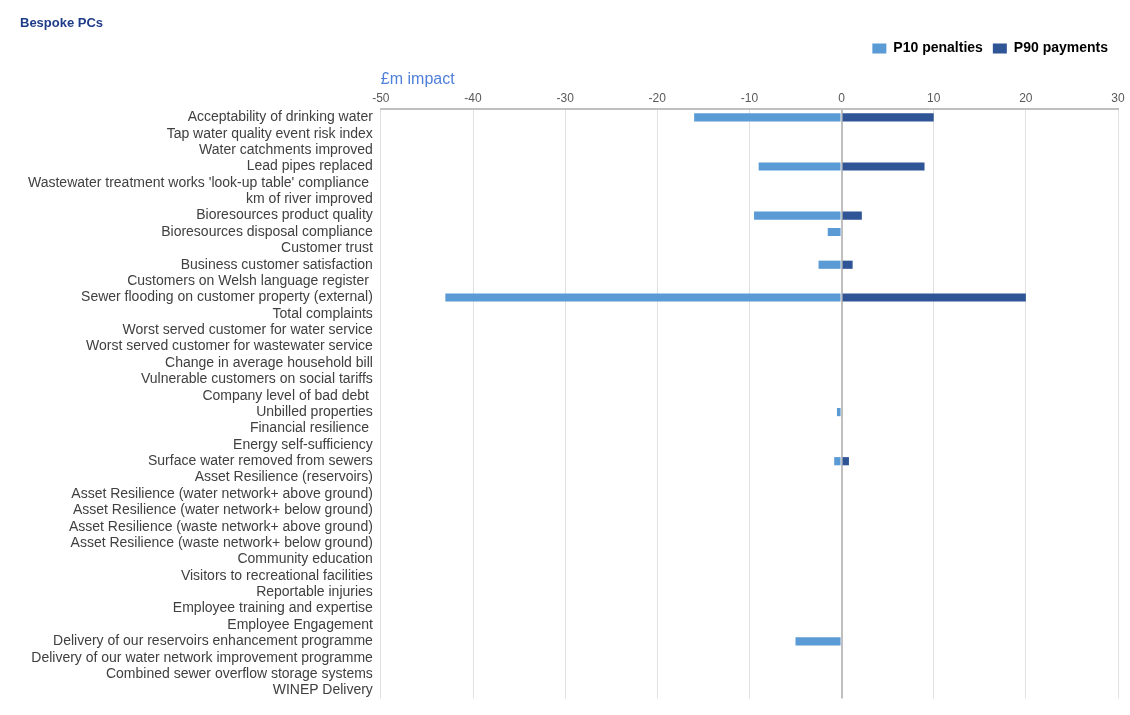  I want to click on y-tick-label: km of river improved, so click(309, 198).